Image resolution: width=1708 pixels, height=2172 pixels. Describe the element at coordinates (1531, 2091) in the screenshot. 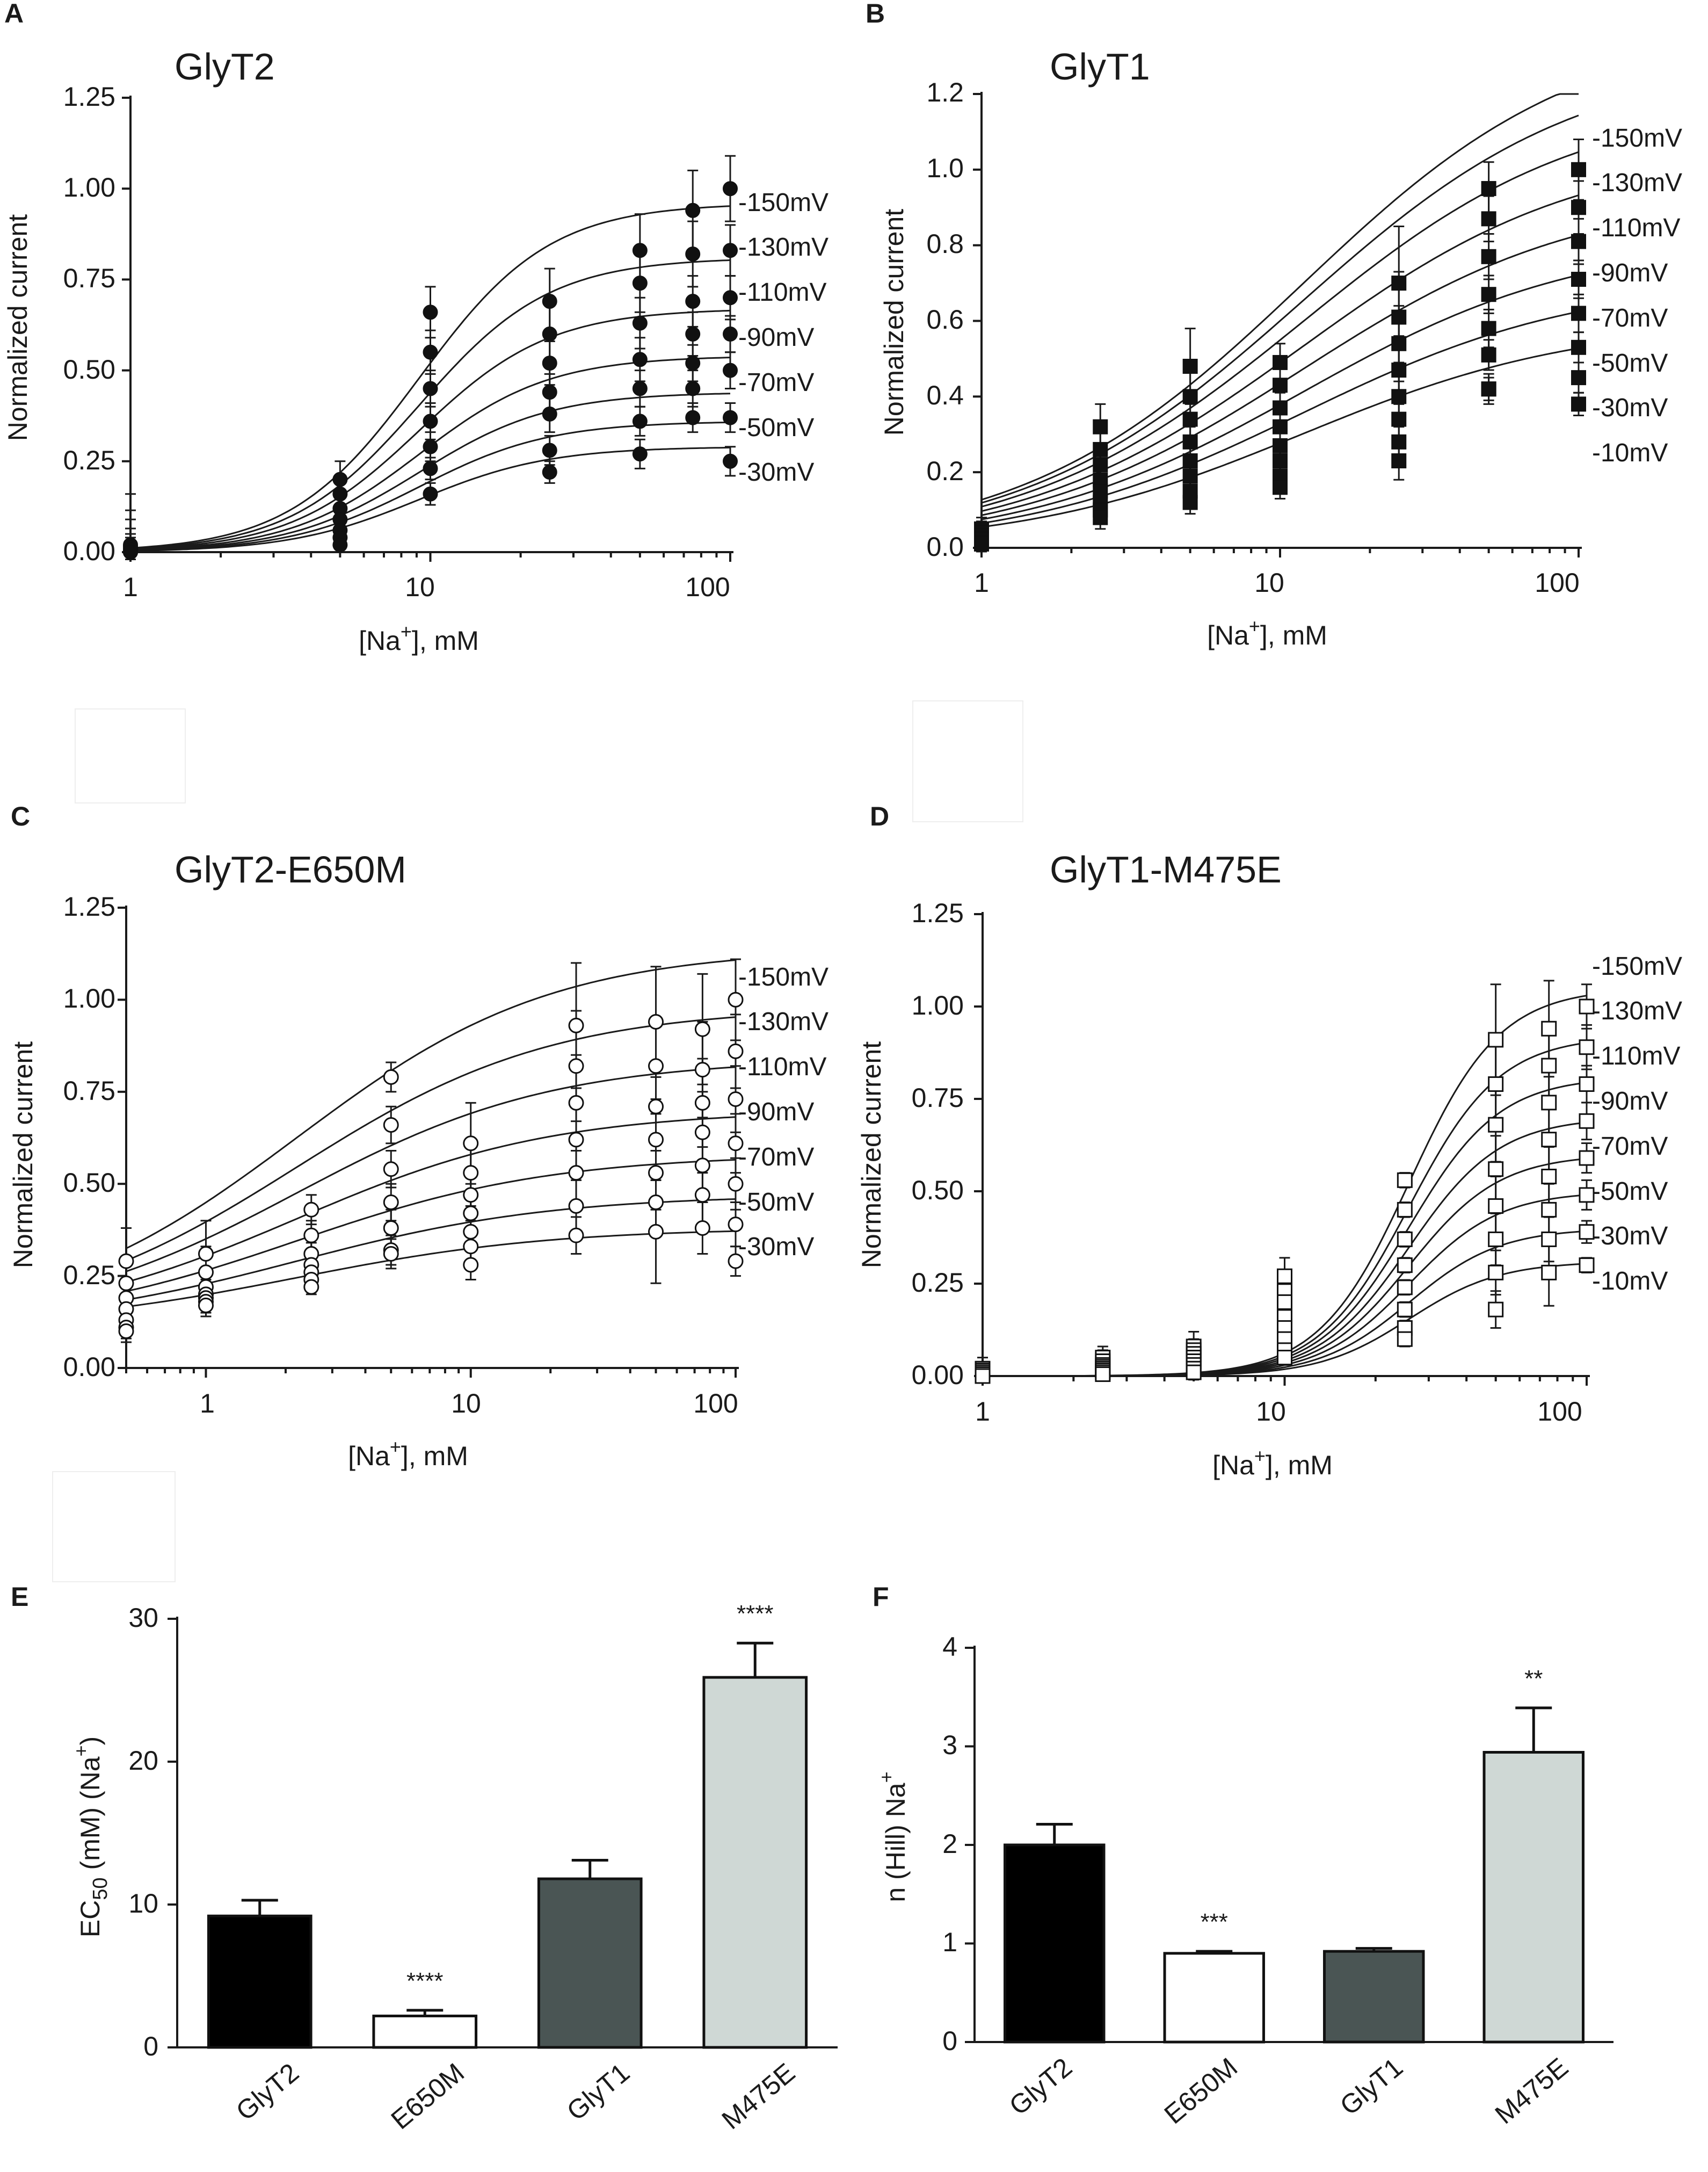

I see `x-category-label: M475E` at that location.